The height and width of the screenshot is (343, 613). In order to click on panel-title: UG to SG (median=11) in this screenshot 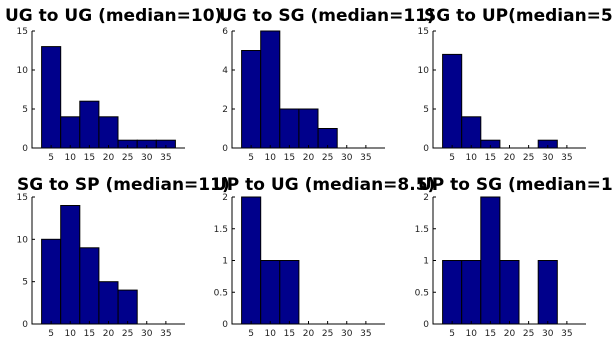, I will do `click(327, 16)`.